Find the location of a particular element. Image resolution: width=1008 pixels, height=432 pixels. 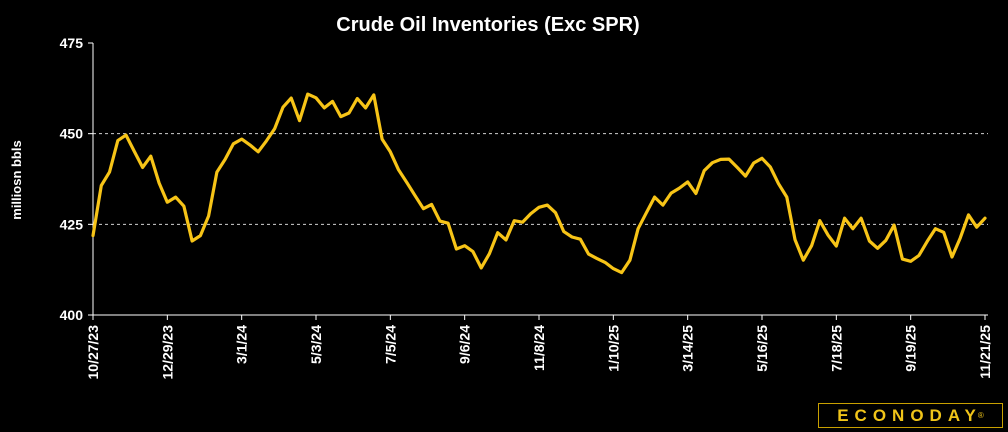

x-tick-label-5: 9/6/24 is located at coordinates (465, 344).